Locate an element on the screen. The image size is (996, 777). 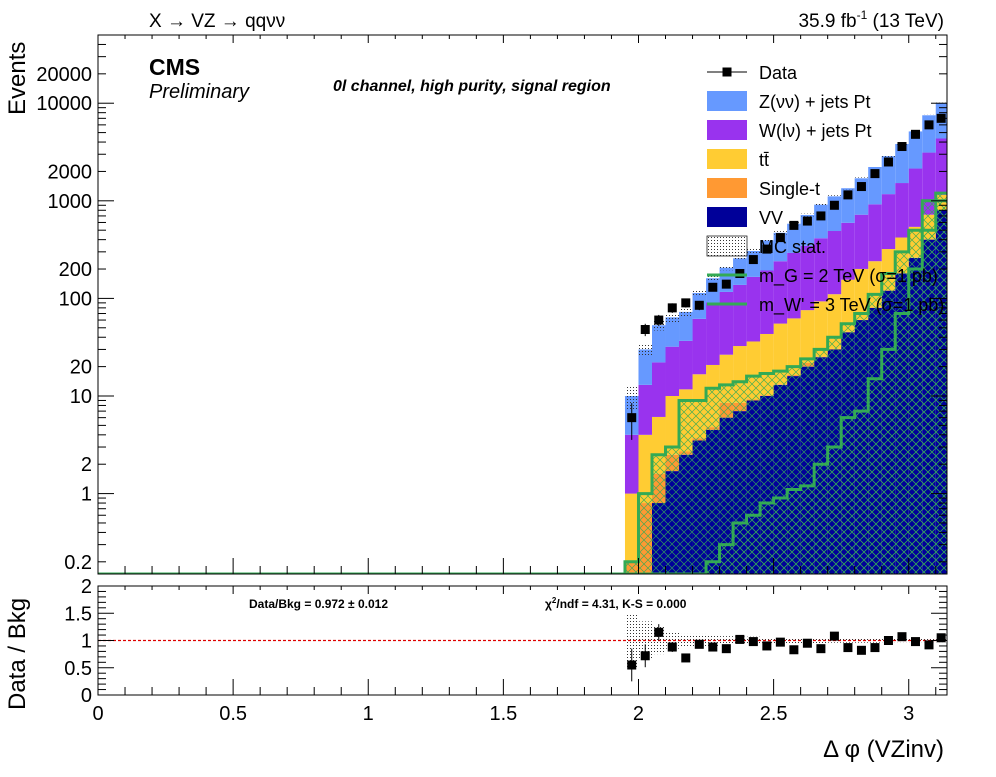
legend-label: m_G = 2 TeV (σ=1 pb) is located at coordinates (848, 276).